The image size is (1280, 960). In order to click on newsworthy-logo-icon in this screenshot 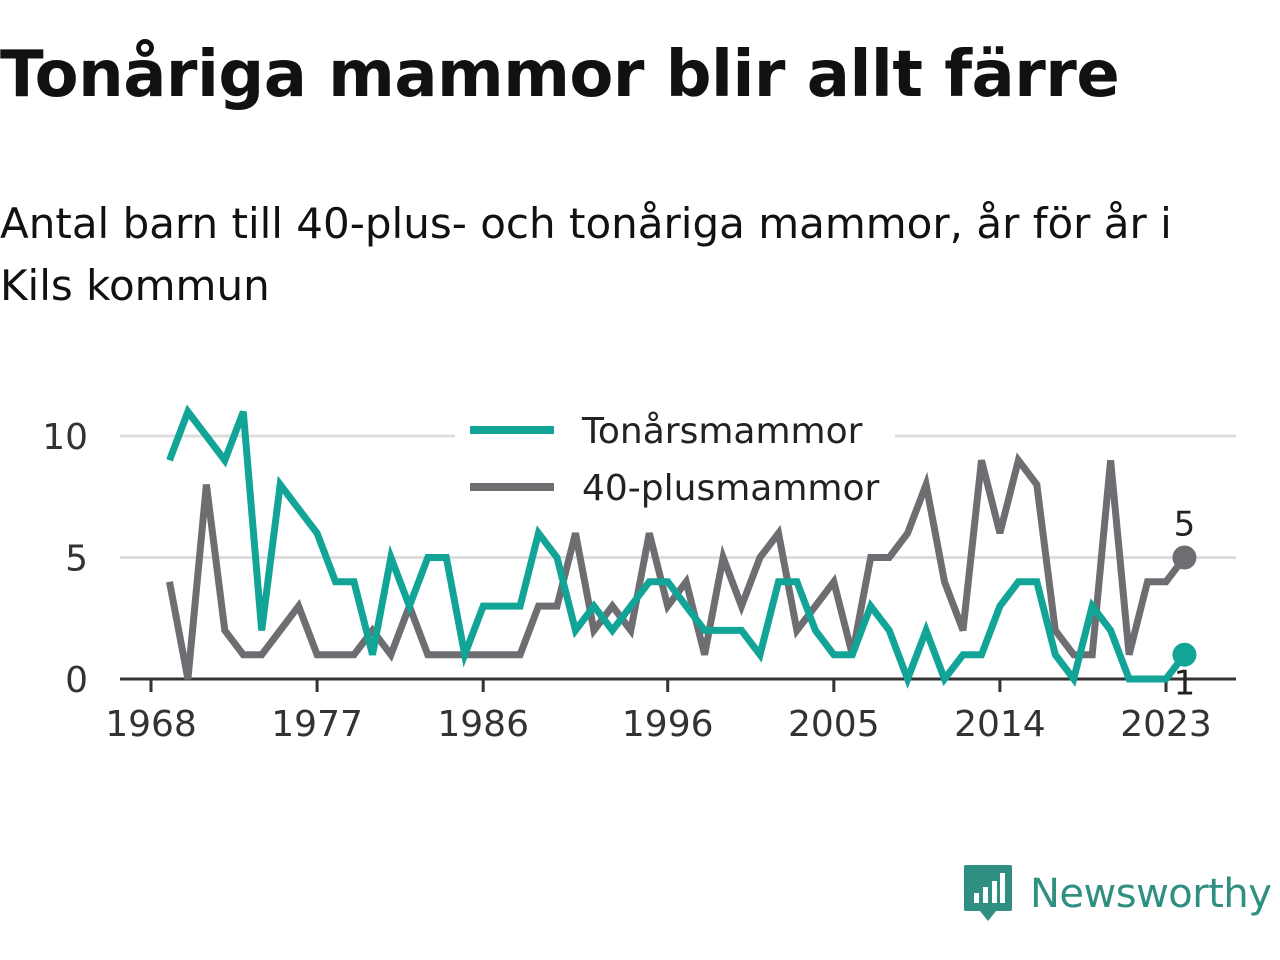, I will do `click(988, 893)`.